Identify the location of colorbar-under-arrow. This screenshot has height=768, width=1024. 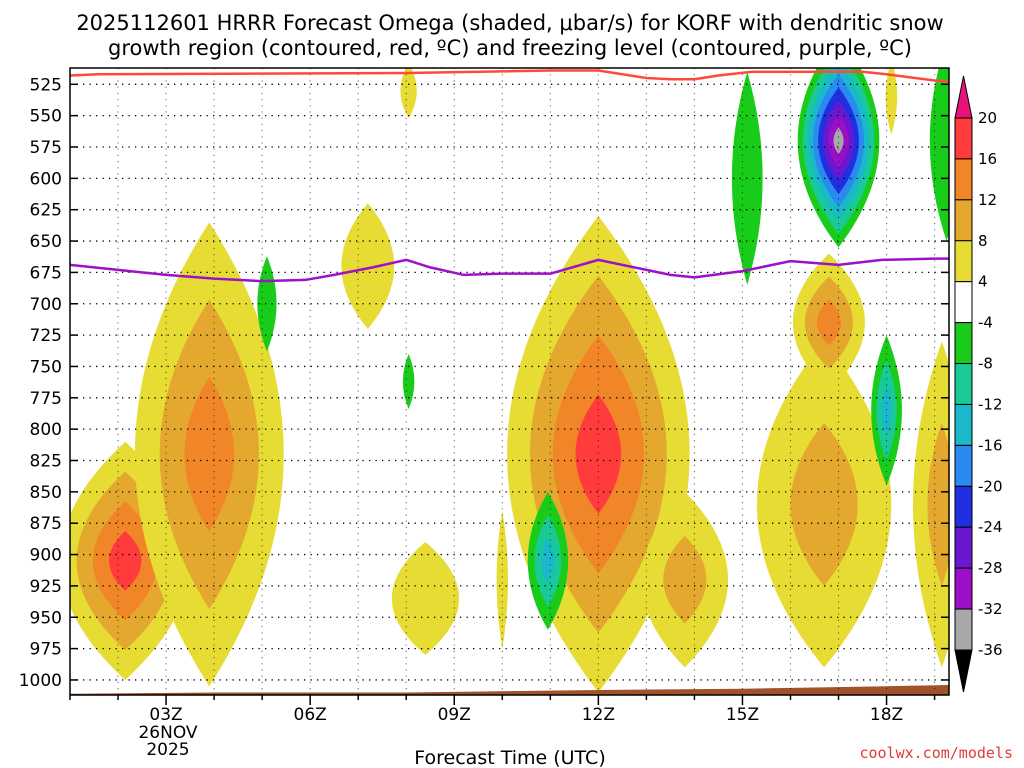
(963, 671).